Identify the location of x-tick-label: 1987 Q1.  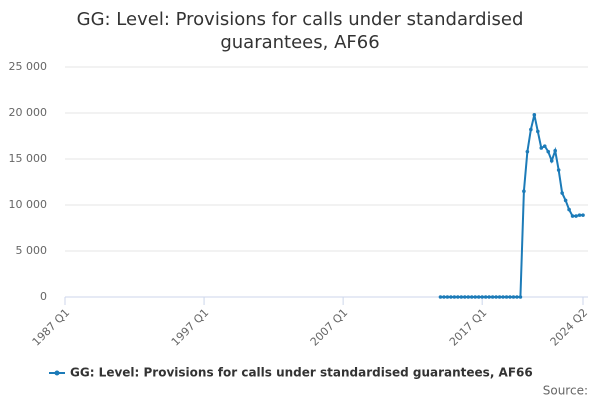
(51, 327).